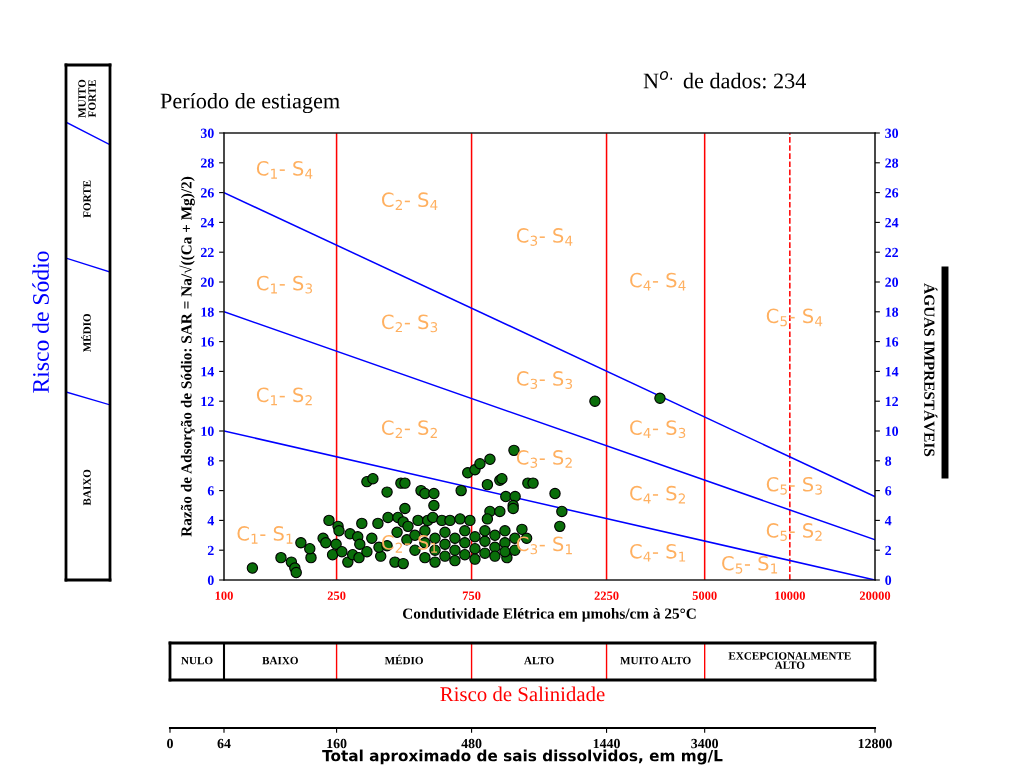  I want to click on annotation: C$_{1}$- S$_{1}$, so click(265, 535).